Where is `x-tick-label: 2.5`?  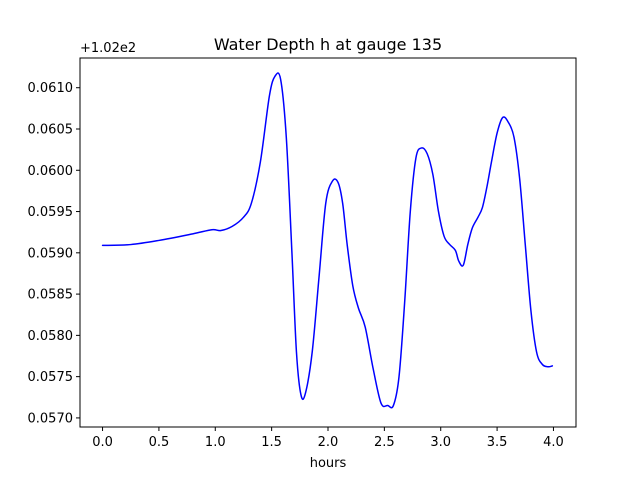 x-tick-label: 2.5 is located at coordinates (384, 442).